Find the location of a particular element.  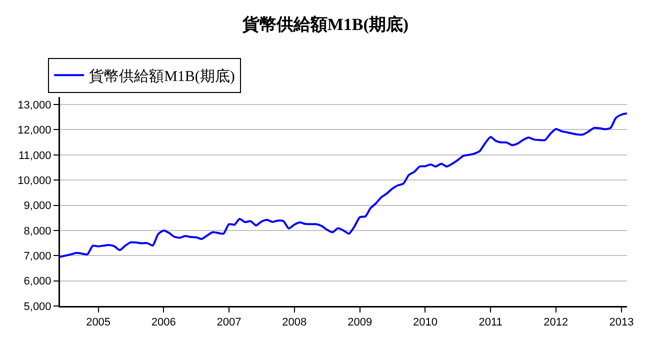

y-tick-label: 9,000 is located at coordinates (38, 206).